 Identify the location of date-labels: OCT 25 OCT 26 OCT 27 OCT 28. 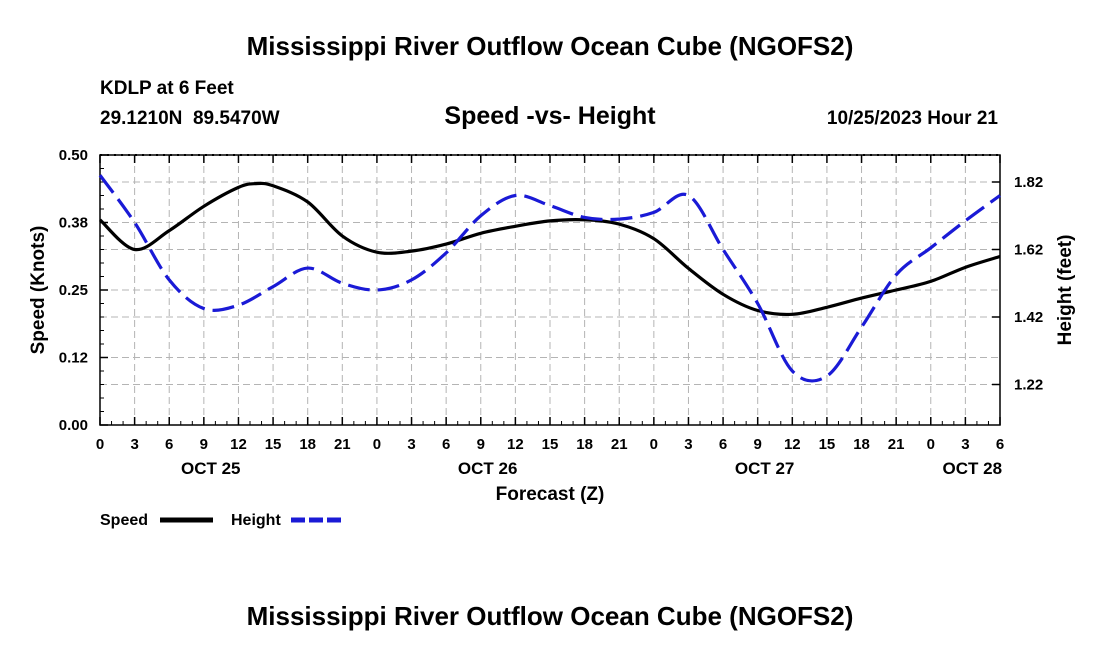
(591, 468).